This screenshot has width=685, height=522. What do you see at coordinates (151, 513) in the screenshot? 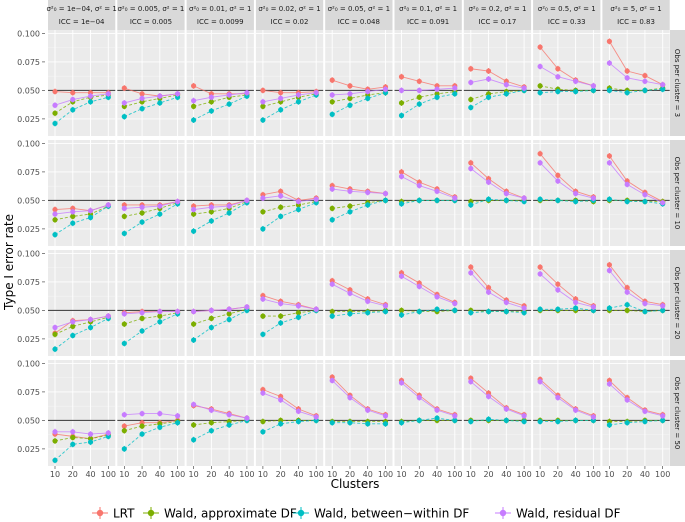
I see `legend-key-point` at bounding box center [151, 513].